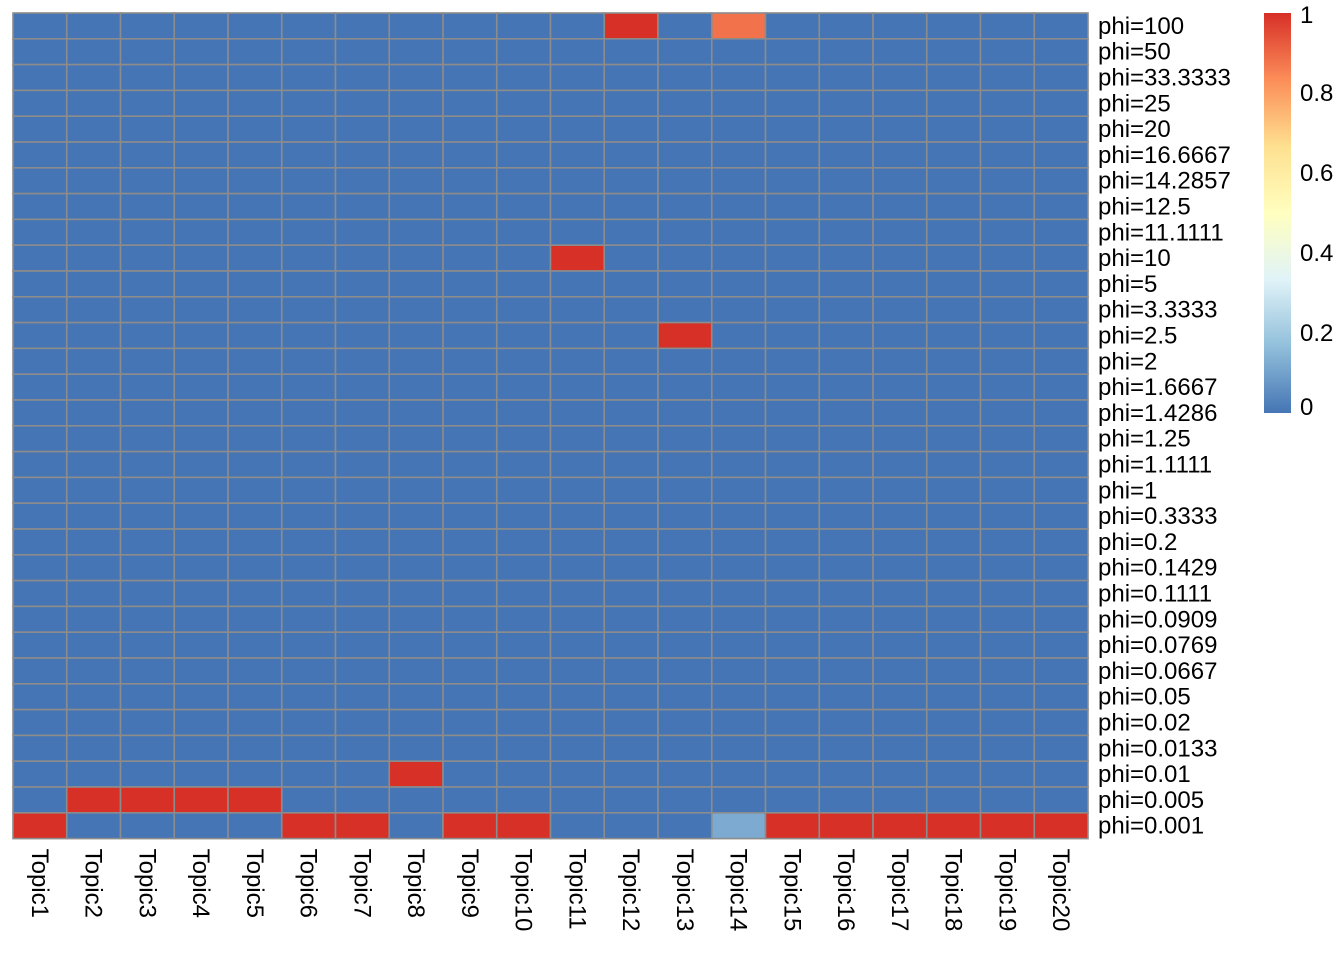 The width and height of the screenshot is (1344, 960). I want to click on legend-tick-label: 0.2, so click(1316, 333).